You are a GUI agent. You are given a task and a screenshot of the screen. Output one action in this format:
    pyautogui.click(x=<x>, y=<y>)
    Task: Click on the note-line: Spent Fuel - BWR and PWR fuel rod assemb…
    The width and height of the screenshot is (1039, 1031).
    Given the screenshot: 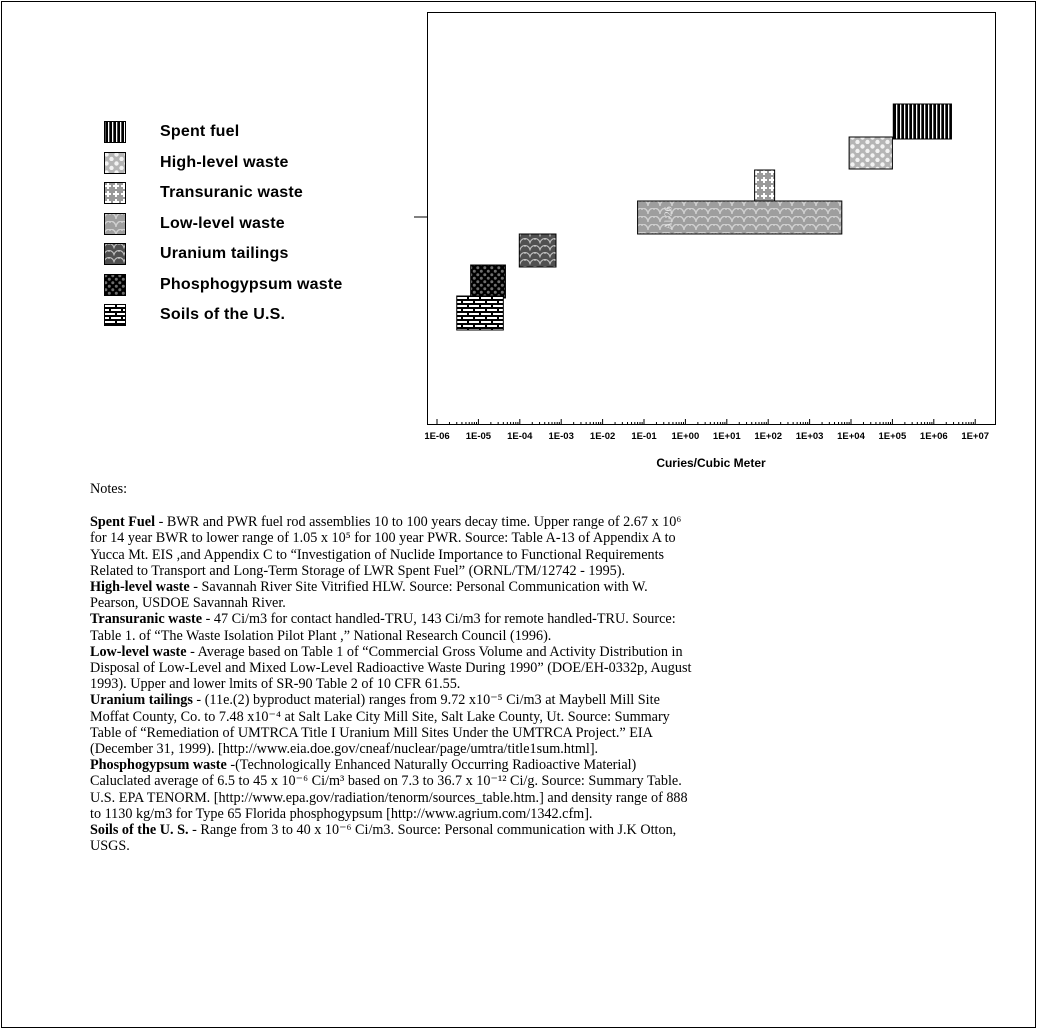 What is the action you would take?
    pyautogui.click(x=540, y=522)
    